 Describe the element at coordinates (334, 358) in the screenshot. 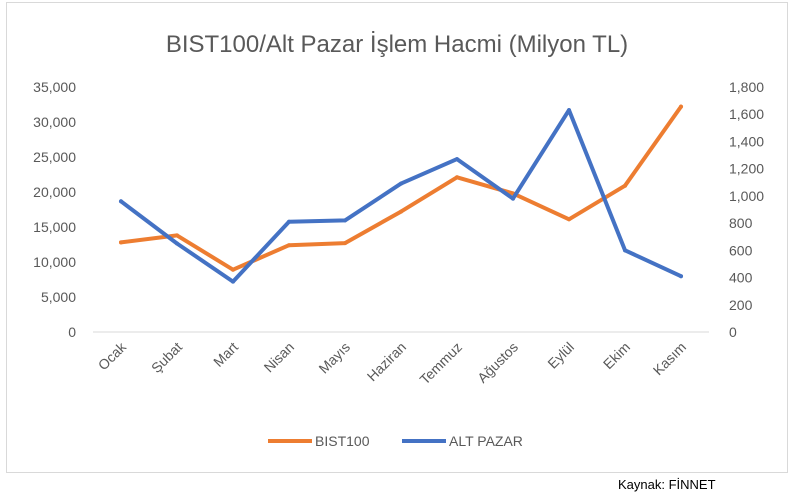

I see `x-axis-tick-label: Mayıs` at that location.